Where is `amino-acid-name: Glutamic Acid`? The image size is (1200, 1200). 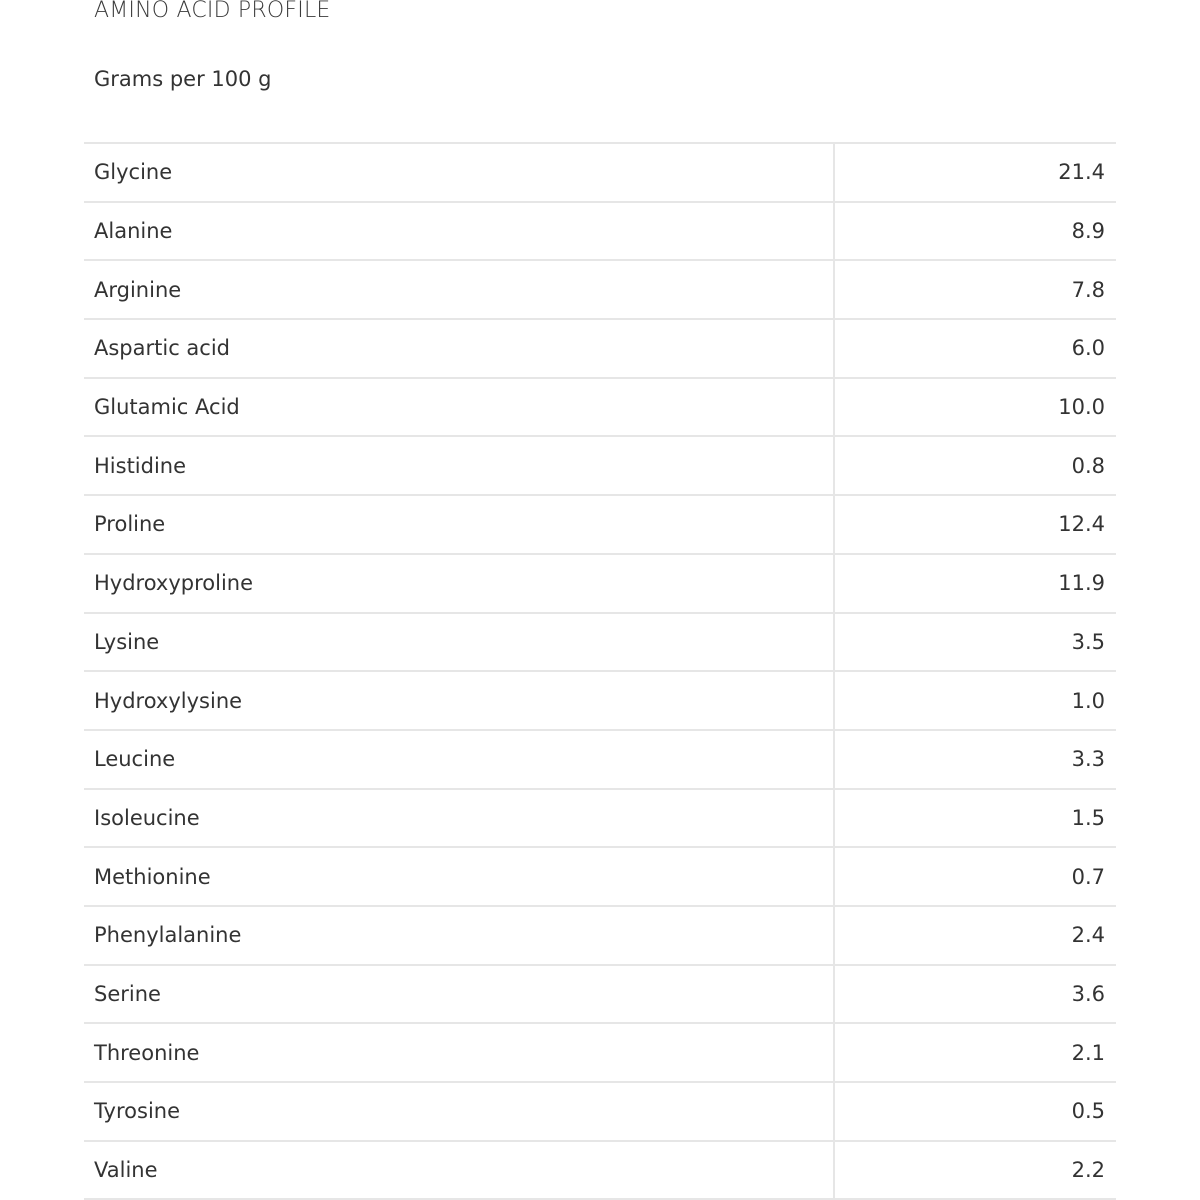
amino-acid-name: Glutamic Acid is located at coordinates (459, 407).